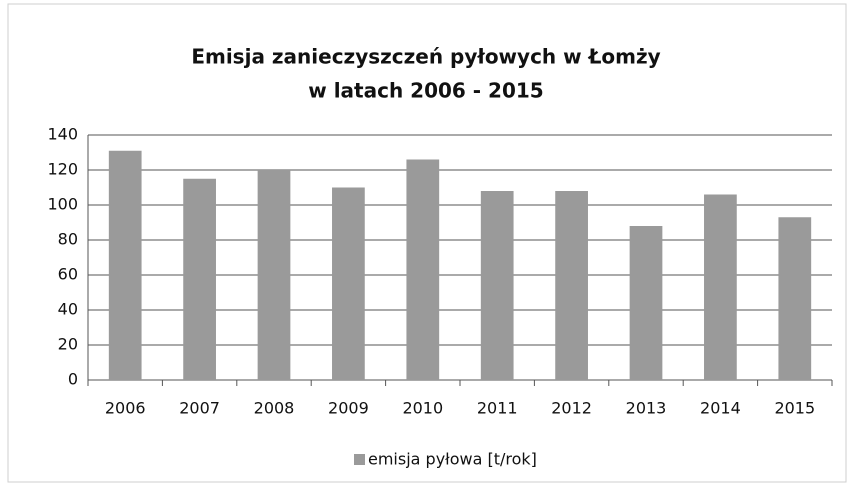  What do you see at coordinates (62, 204) in the screenshot?
I see `y-tick-label: 100` at bounding box center [62, 204].